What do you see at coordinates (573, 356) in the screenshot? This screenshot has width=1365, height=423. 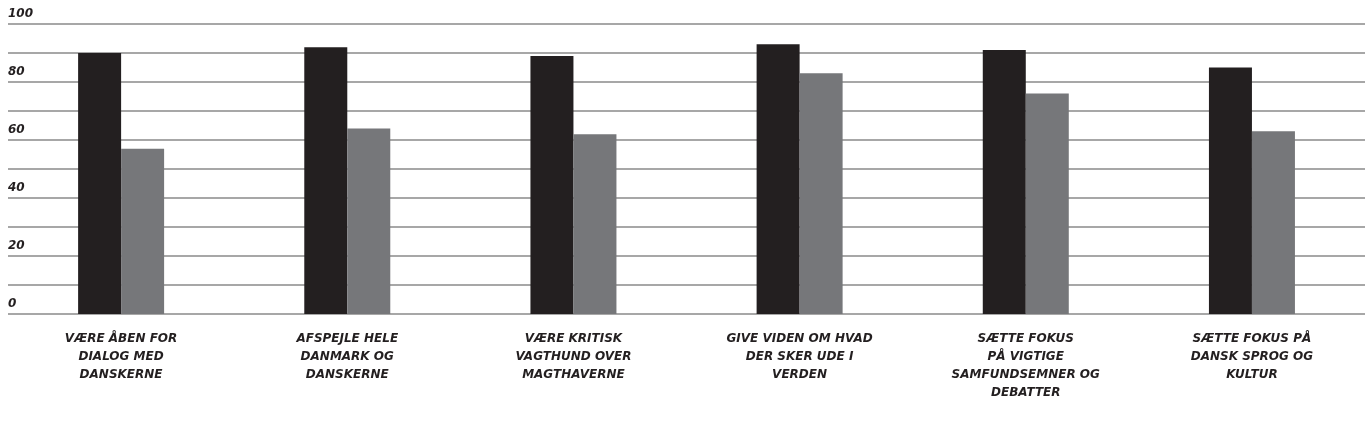 I see `x-tick-label: VÆRE KRITISK VAGTHUND OVER MAGTHAVERNE` at bounding box center [573, 356].